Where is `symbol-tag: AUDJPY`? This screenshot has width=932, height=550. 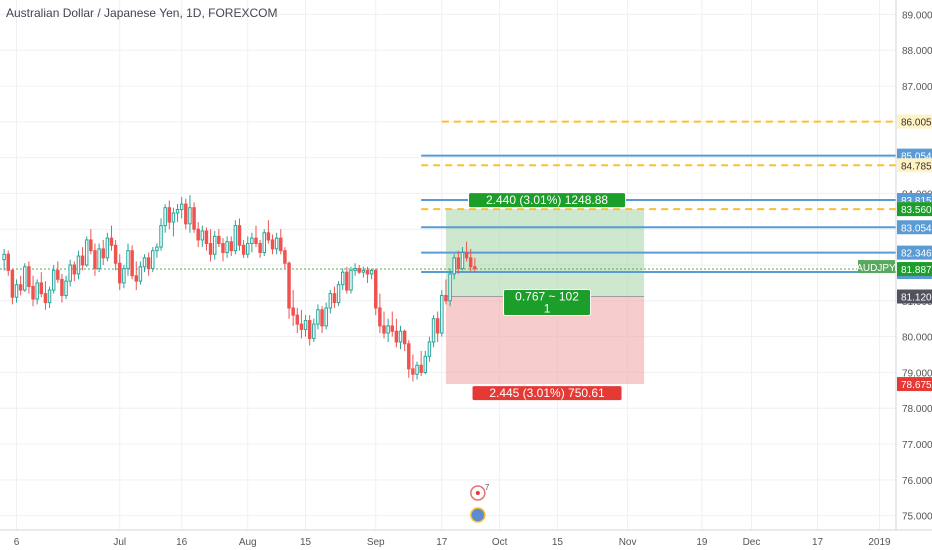
symbol-tag: AUDJPY is located at coordinates (876, 268).